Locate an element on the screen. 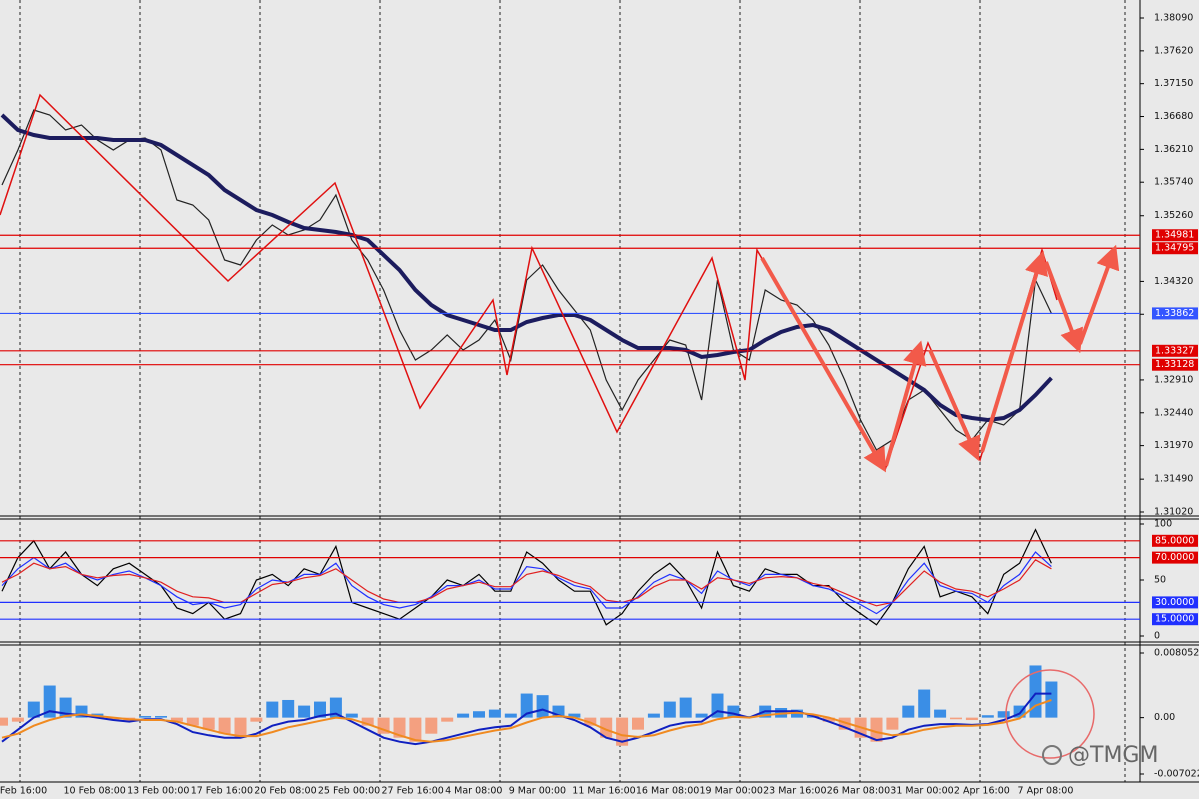 This screenshot has width=1199, height=799. watermark: @TMGM is located at coordinates (1100, 755).